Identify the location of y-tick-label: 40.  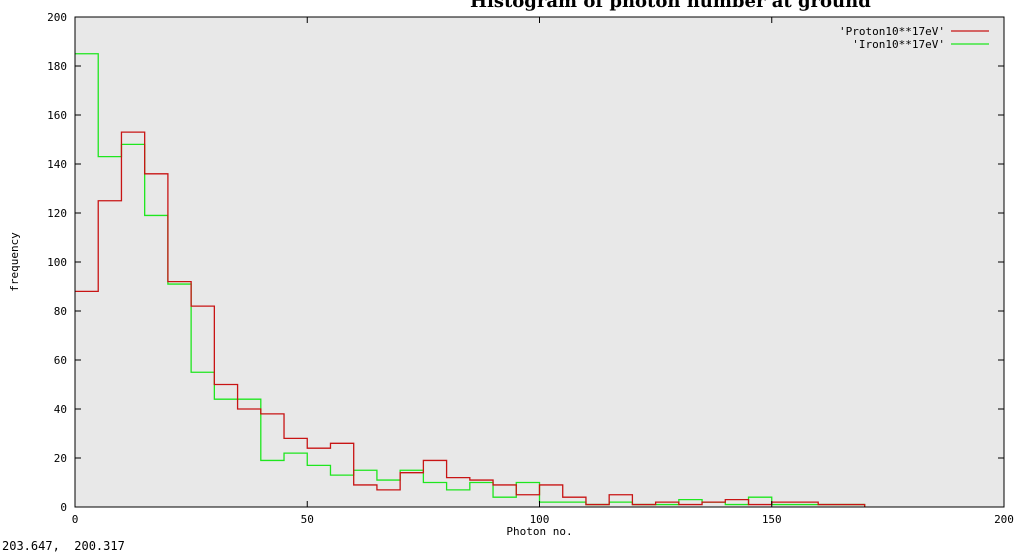
(60, 409).